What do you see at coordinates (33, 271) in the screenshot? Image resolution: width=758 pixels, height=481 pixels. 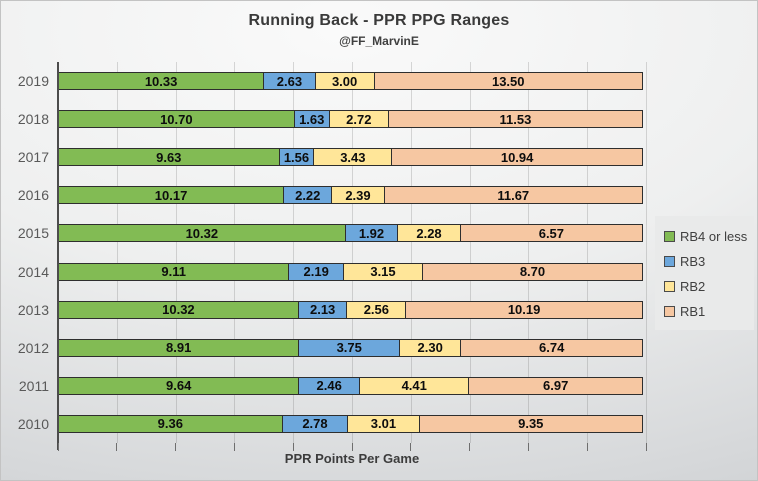 I see `year-label: 2014` at bounding box center [33, 271].